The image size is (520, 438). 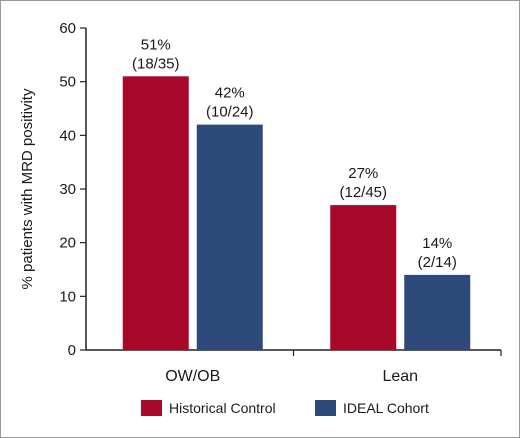 What do you see at coordinates (192, 376) in the screenshot?
I see `x-tick-label: OW/OB` at bounding box center [192, 376].